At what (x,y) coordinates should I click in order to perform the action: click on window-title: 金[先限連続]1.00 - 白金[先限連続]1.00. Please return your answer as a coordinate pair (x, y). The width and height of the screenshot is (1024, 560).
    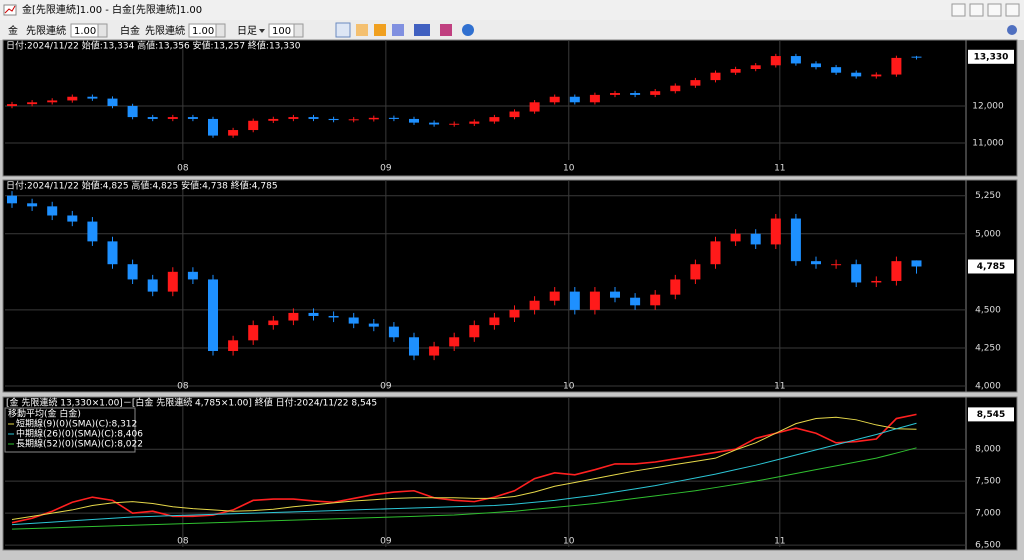
    Looking at the image, I should click on (112, 9).